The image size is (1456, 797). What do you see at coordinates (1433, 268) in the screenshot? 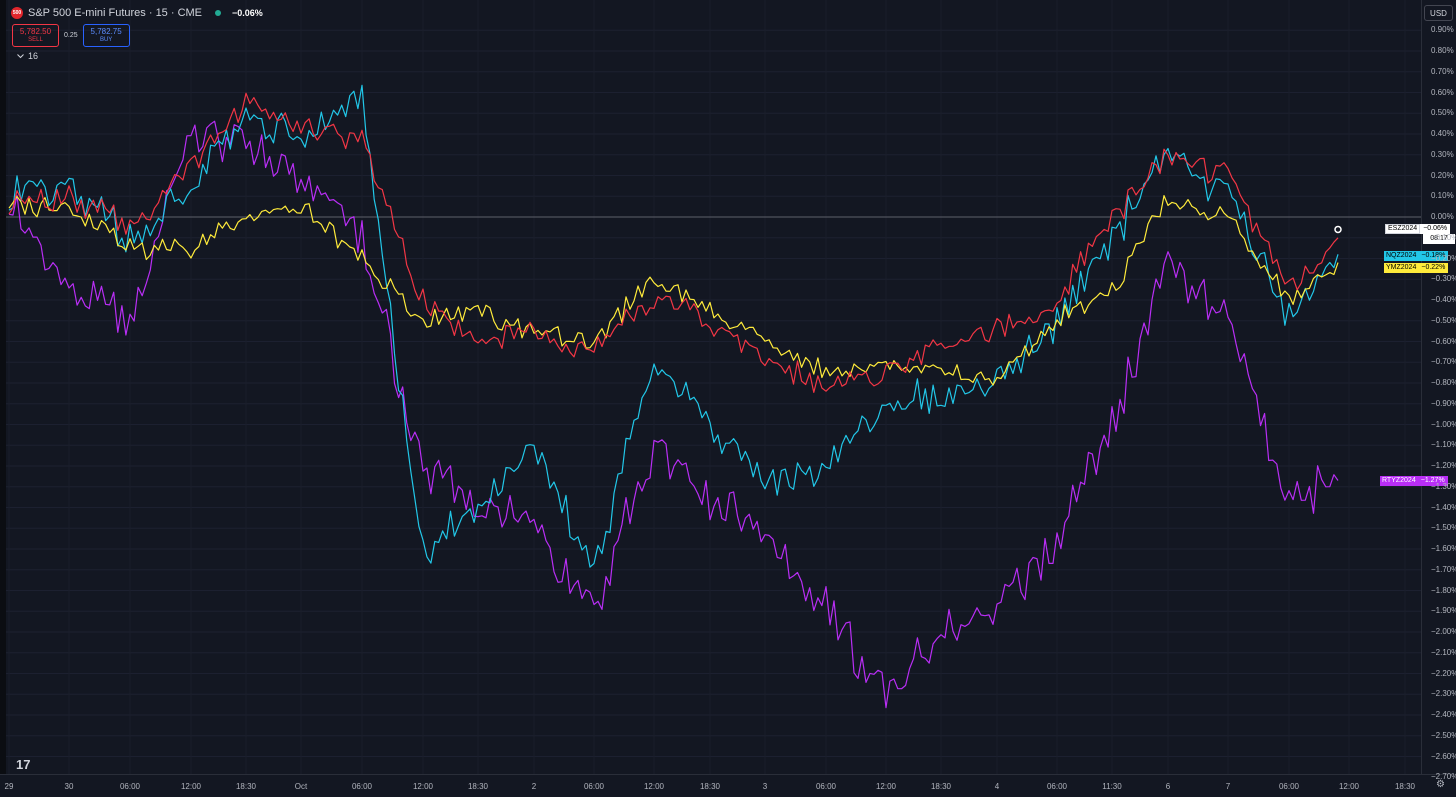
I see `price-tag-ym-value: −0.22%` at bounding box center [1433, 268].